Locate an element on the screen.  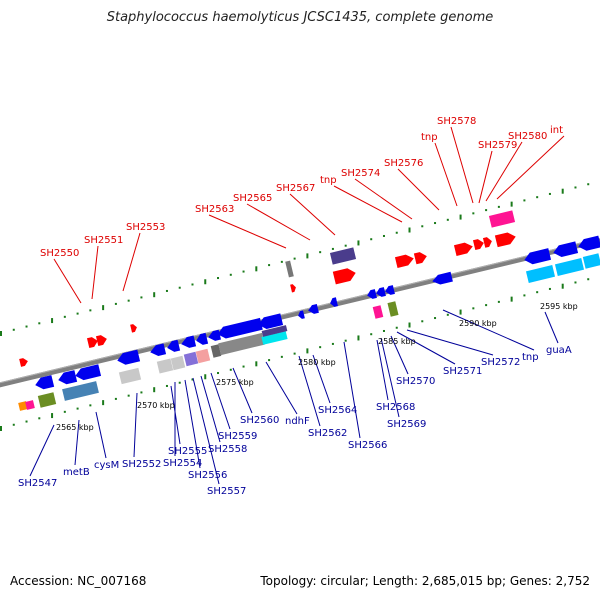
reverse-gene-label: SH2557 is located at coordinates (226, 491).